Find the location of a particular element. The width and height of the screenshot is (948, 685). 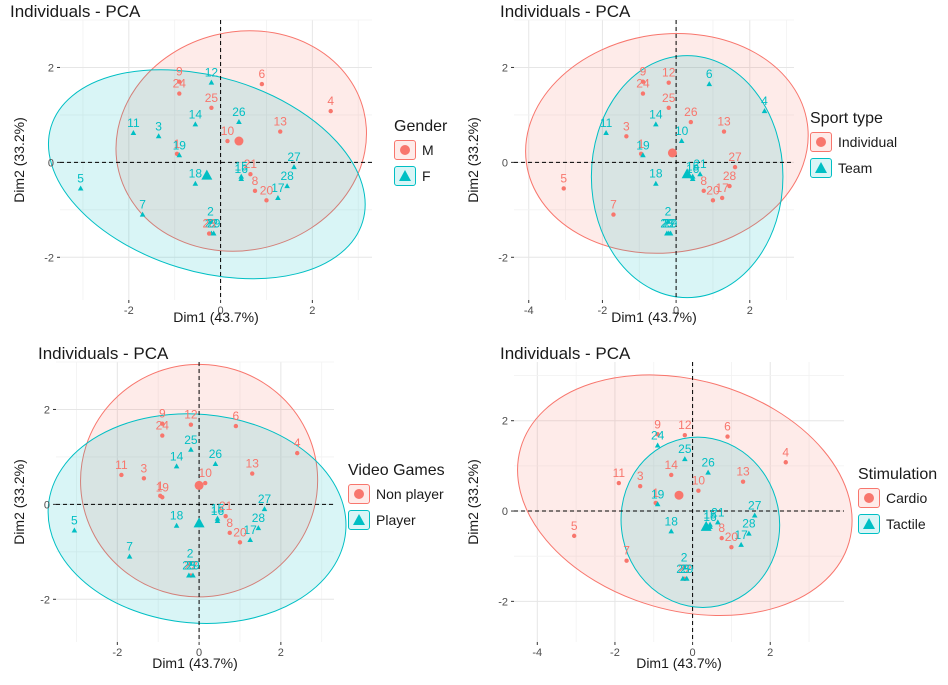

legend: Sport type Individual Team is located at coordinates (853, 145).